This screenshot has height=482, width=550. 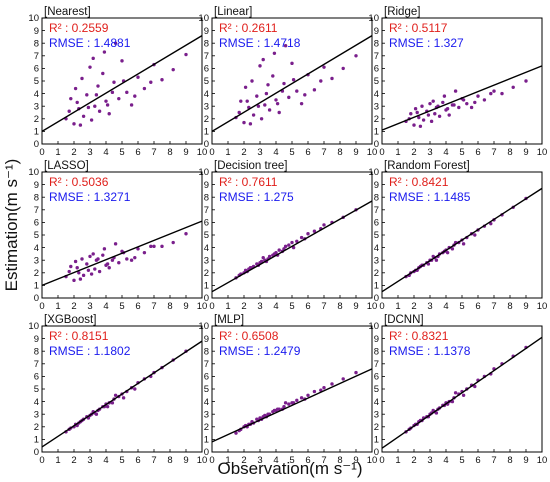 I want to click on rmse-value: RMSE : 1.3271, so click(x=90, y=197).